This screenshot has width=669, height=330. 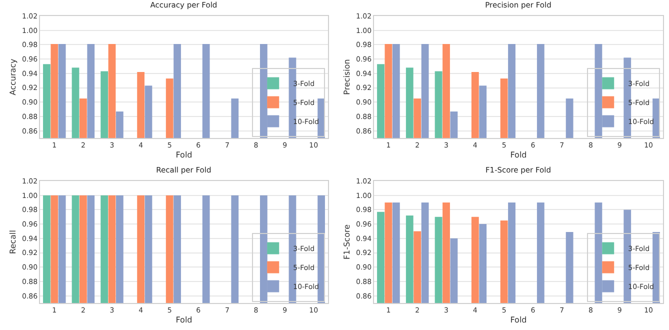 I want to click on y-axis-title: F1-Score, so click(x=347, y=242).